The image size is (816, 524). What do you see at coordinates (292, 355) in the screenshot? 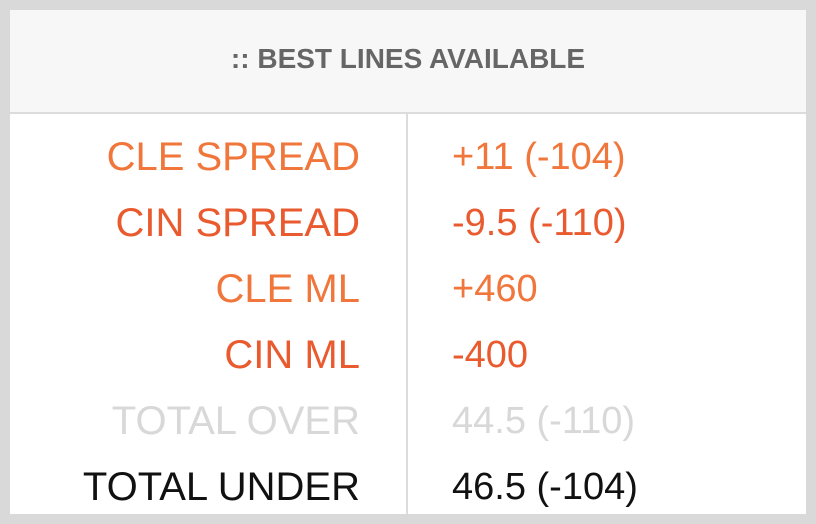
I see `line-label: CIN ML` at bounding box center [292, 355].